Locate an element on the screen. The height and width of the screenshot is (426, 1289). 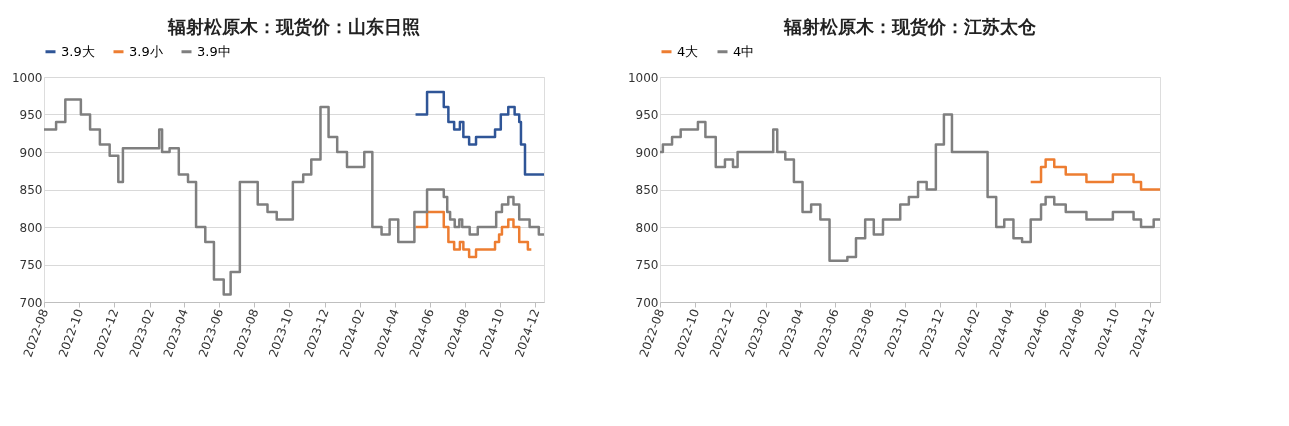
legend-label: 4大 is located at coordinates (688, 51).